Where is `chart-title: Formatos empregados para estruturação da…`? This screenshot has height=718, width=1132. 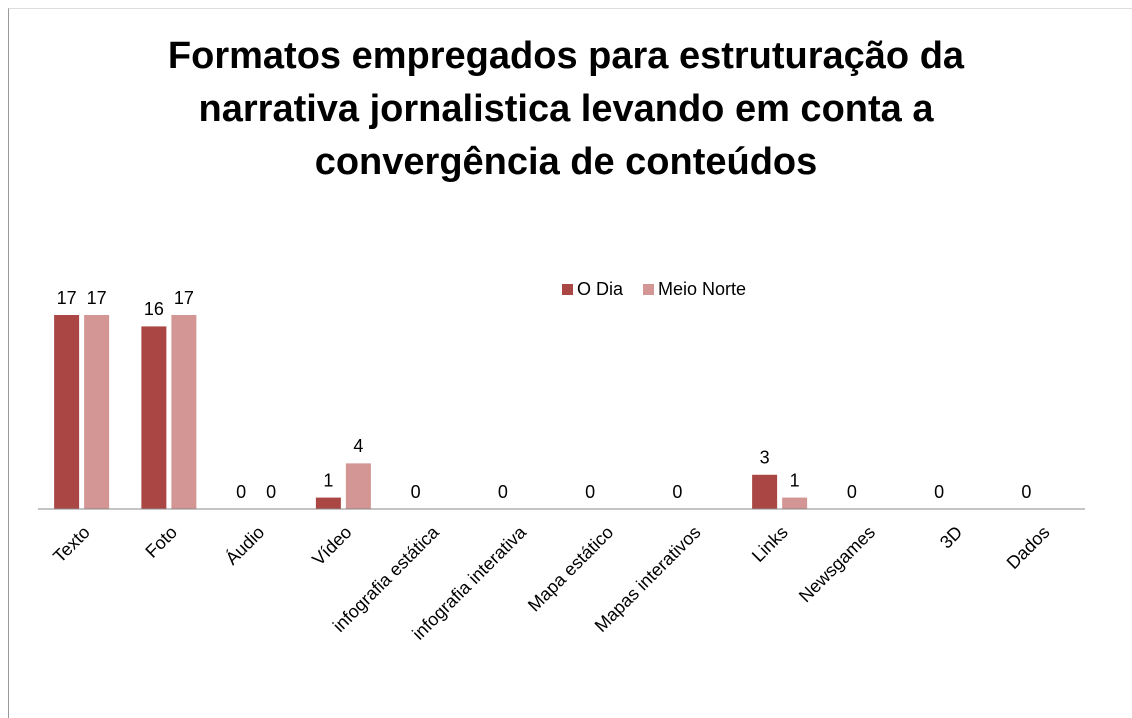 chart-title: Formatos empregados para estruturação da… is located at coordinates (566, 109).